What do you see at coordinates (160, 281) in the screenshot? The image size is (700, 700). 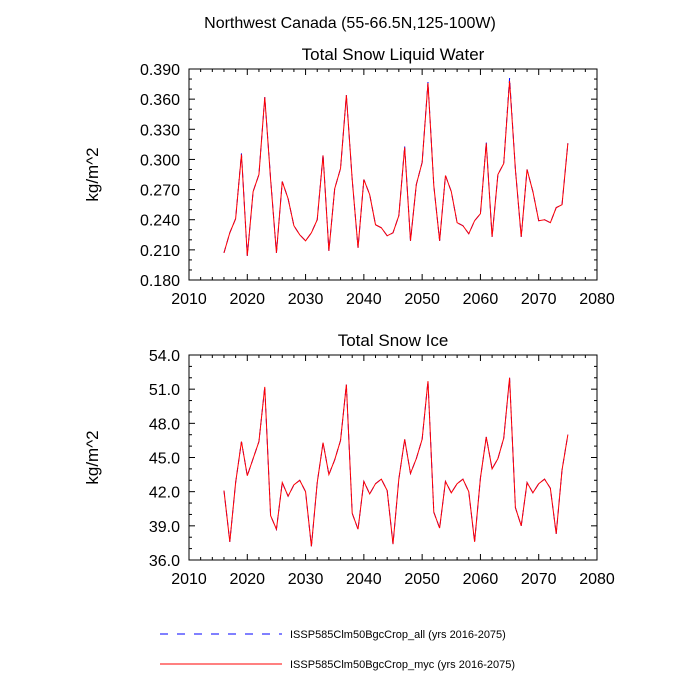 I see `y-tick-label: 0.180` at bounding box center [160, 281].